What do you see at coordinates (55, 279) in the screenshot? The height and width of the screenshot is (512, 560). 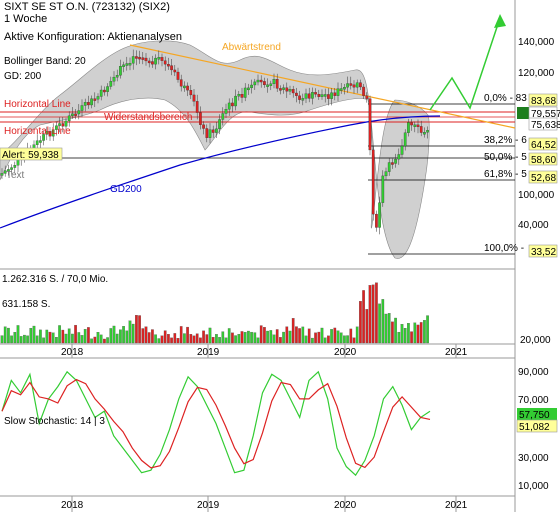 I see `volume-top-label: 1.262.316 S. / 70,0 Mio.` at bounding box center [55, 279].